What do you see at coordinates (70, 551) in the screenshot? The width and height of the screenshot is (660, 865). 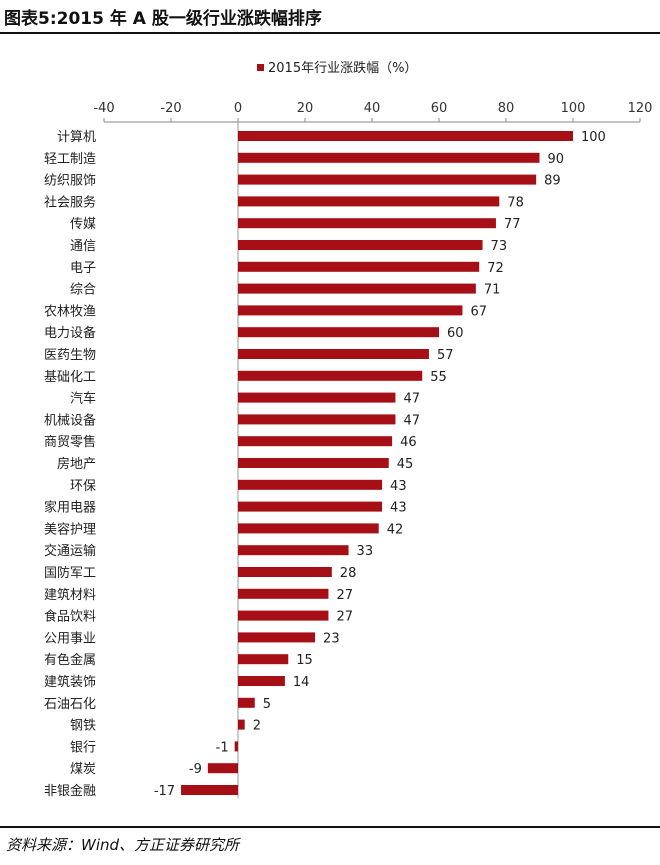 I see `category-label: 交通运输` at bounding box center [70, 551].